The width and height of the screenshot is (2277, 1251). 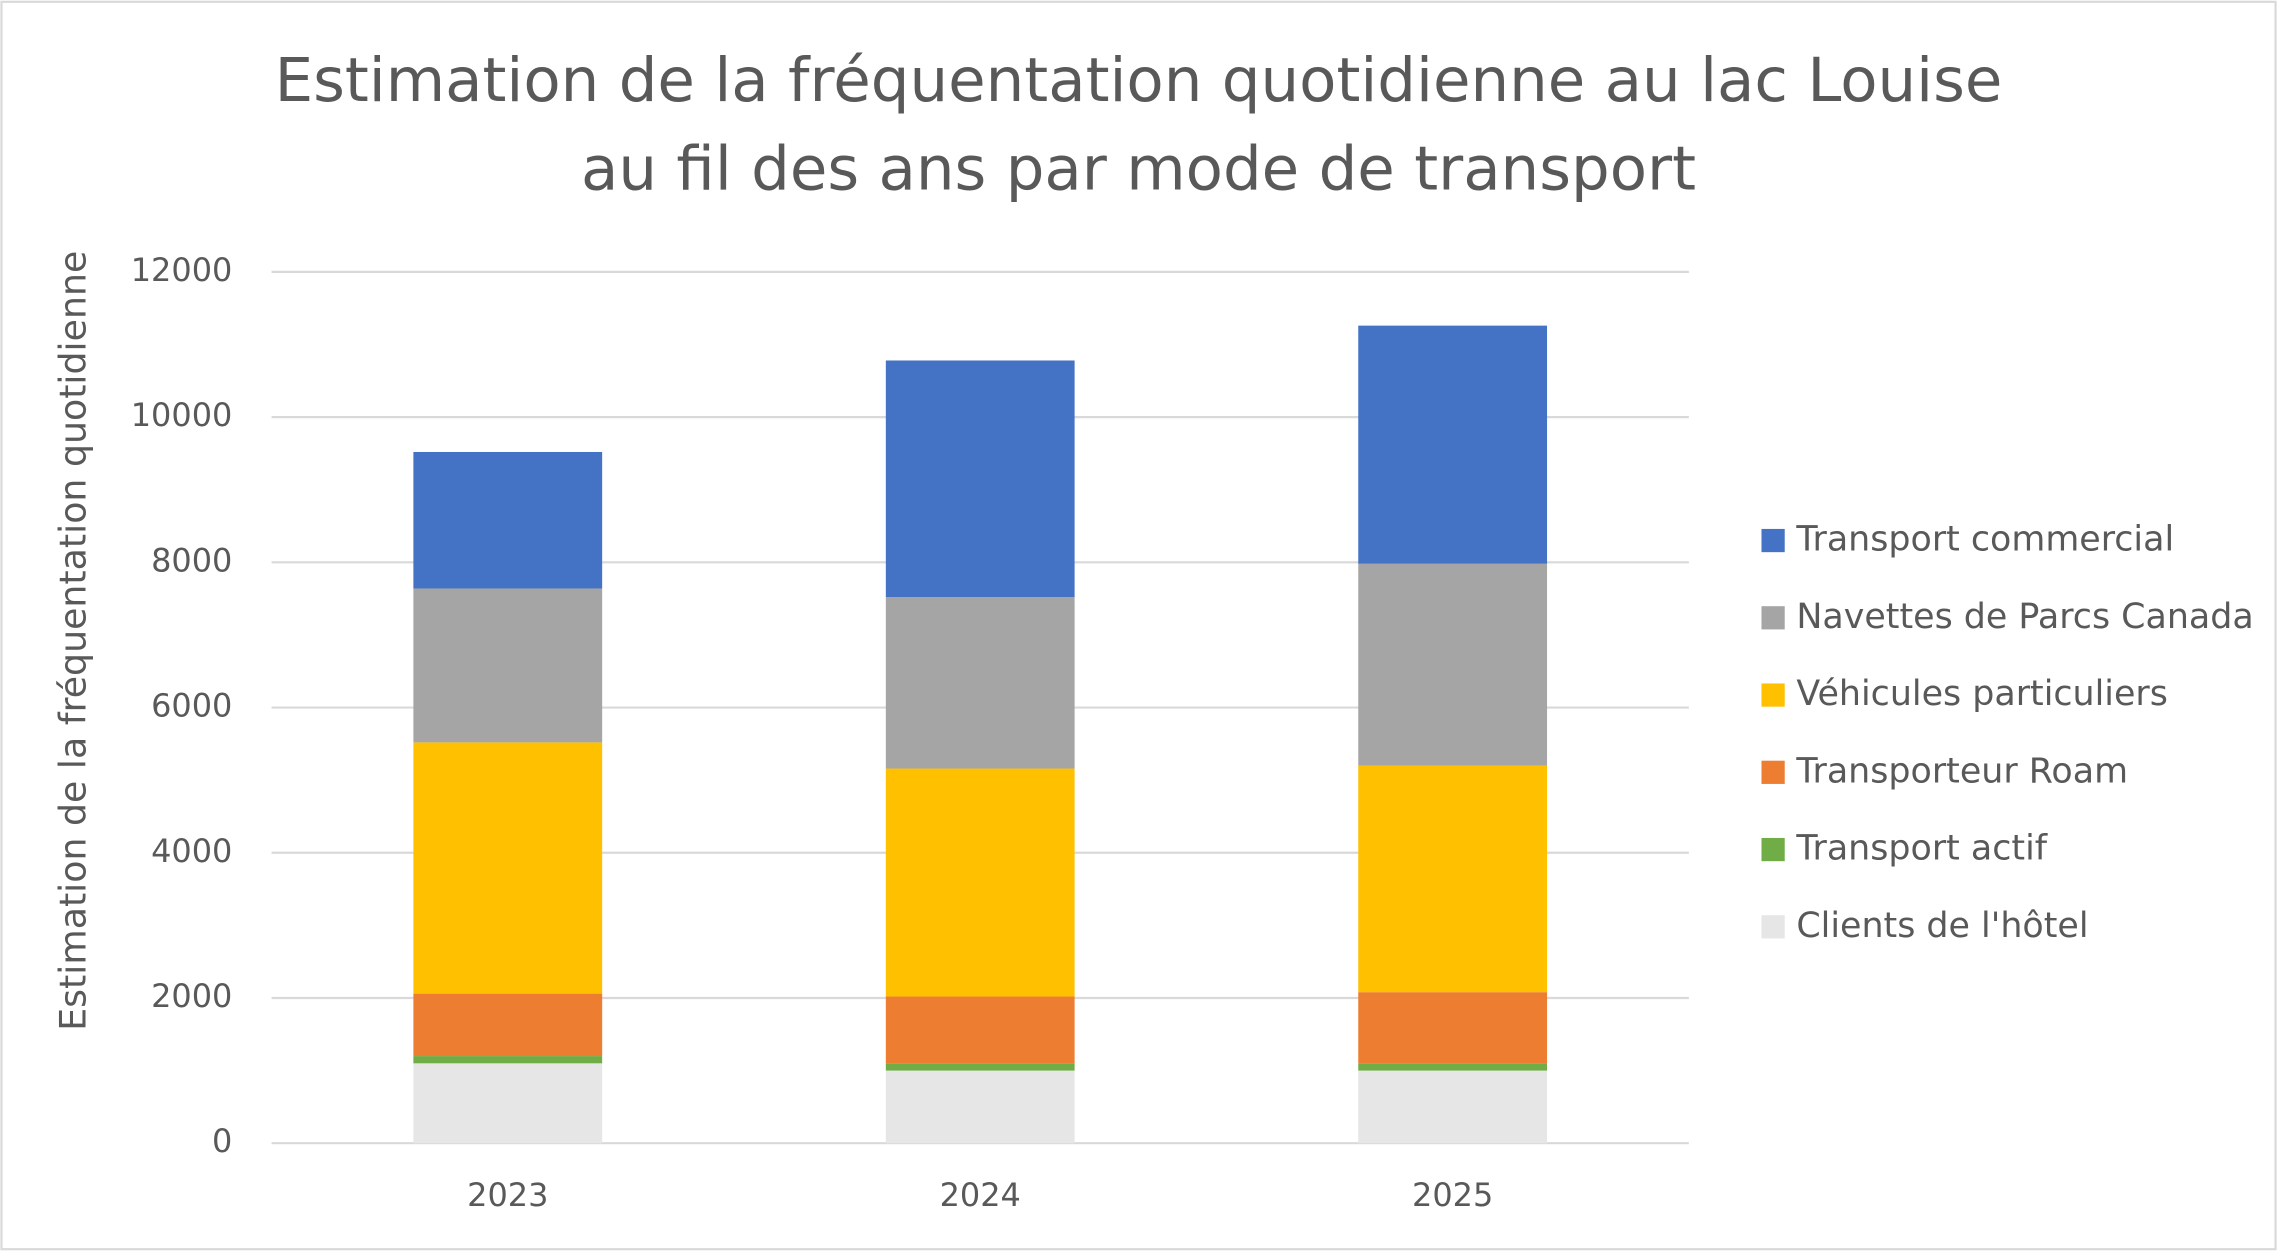 I want to click on legend-label: Clients de l'hôtel, so click(x=1942, y=926).